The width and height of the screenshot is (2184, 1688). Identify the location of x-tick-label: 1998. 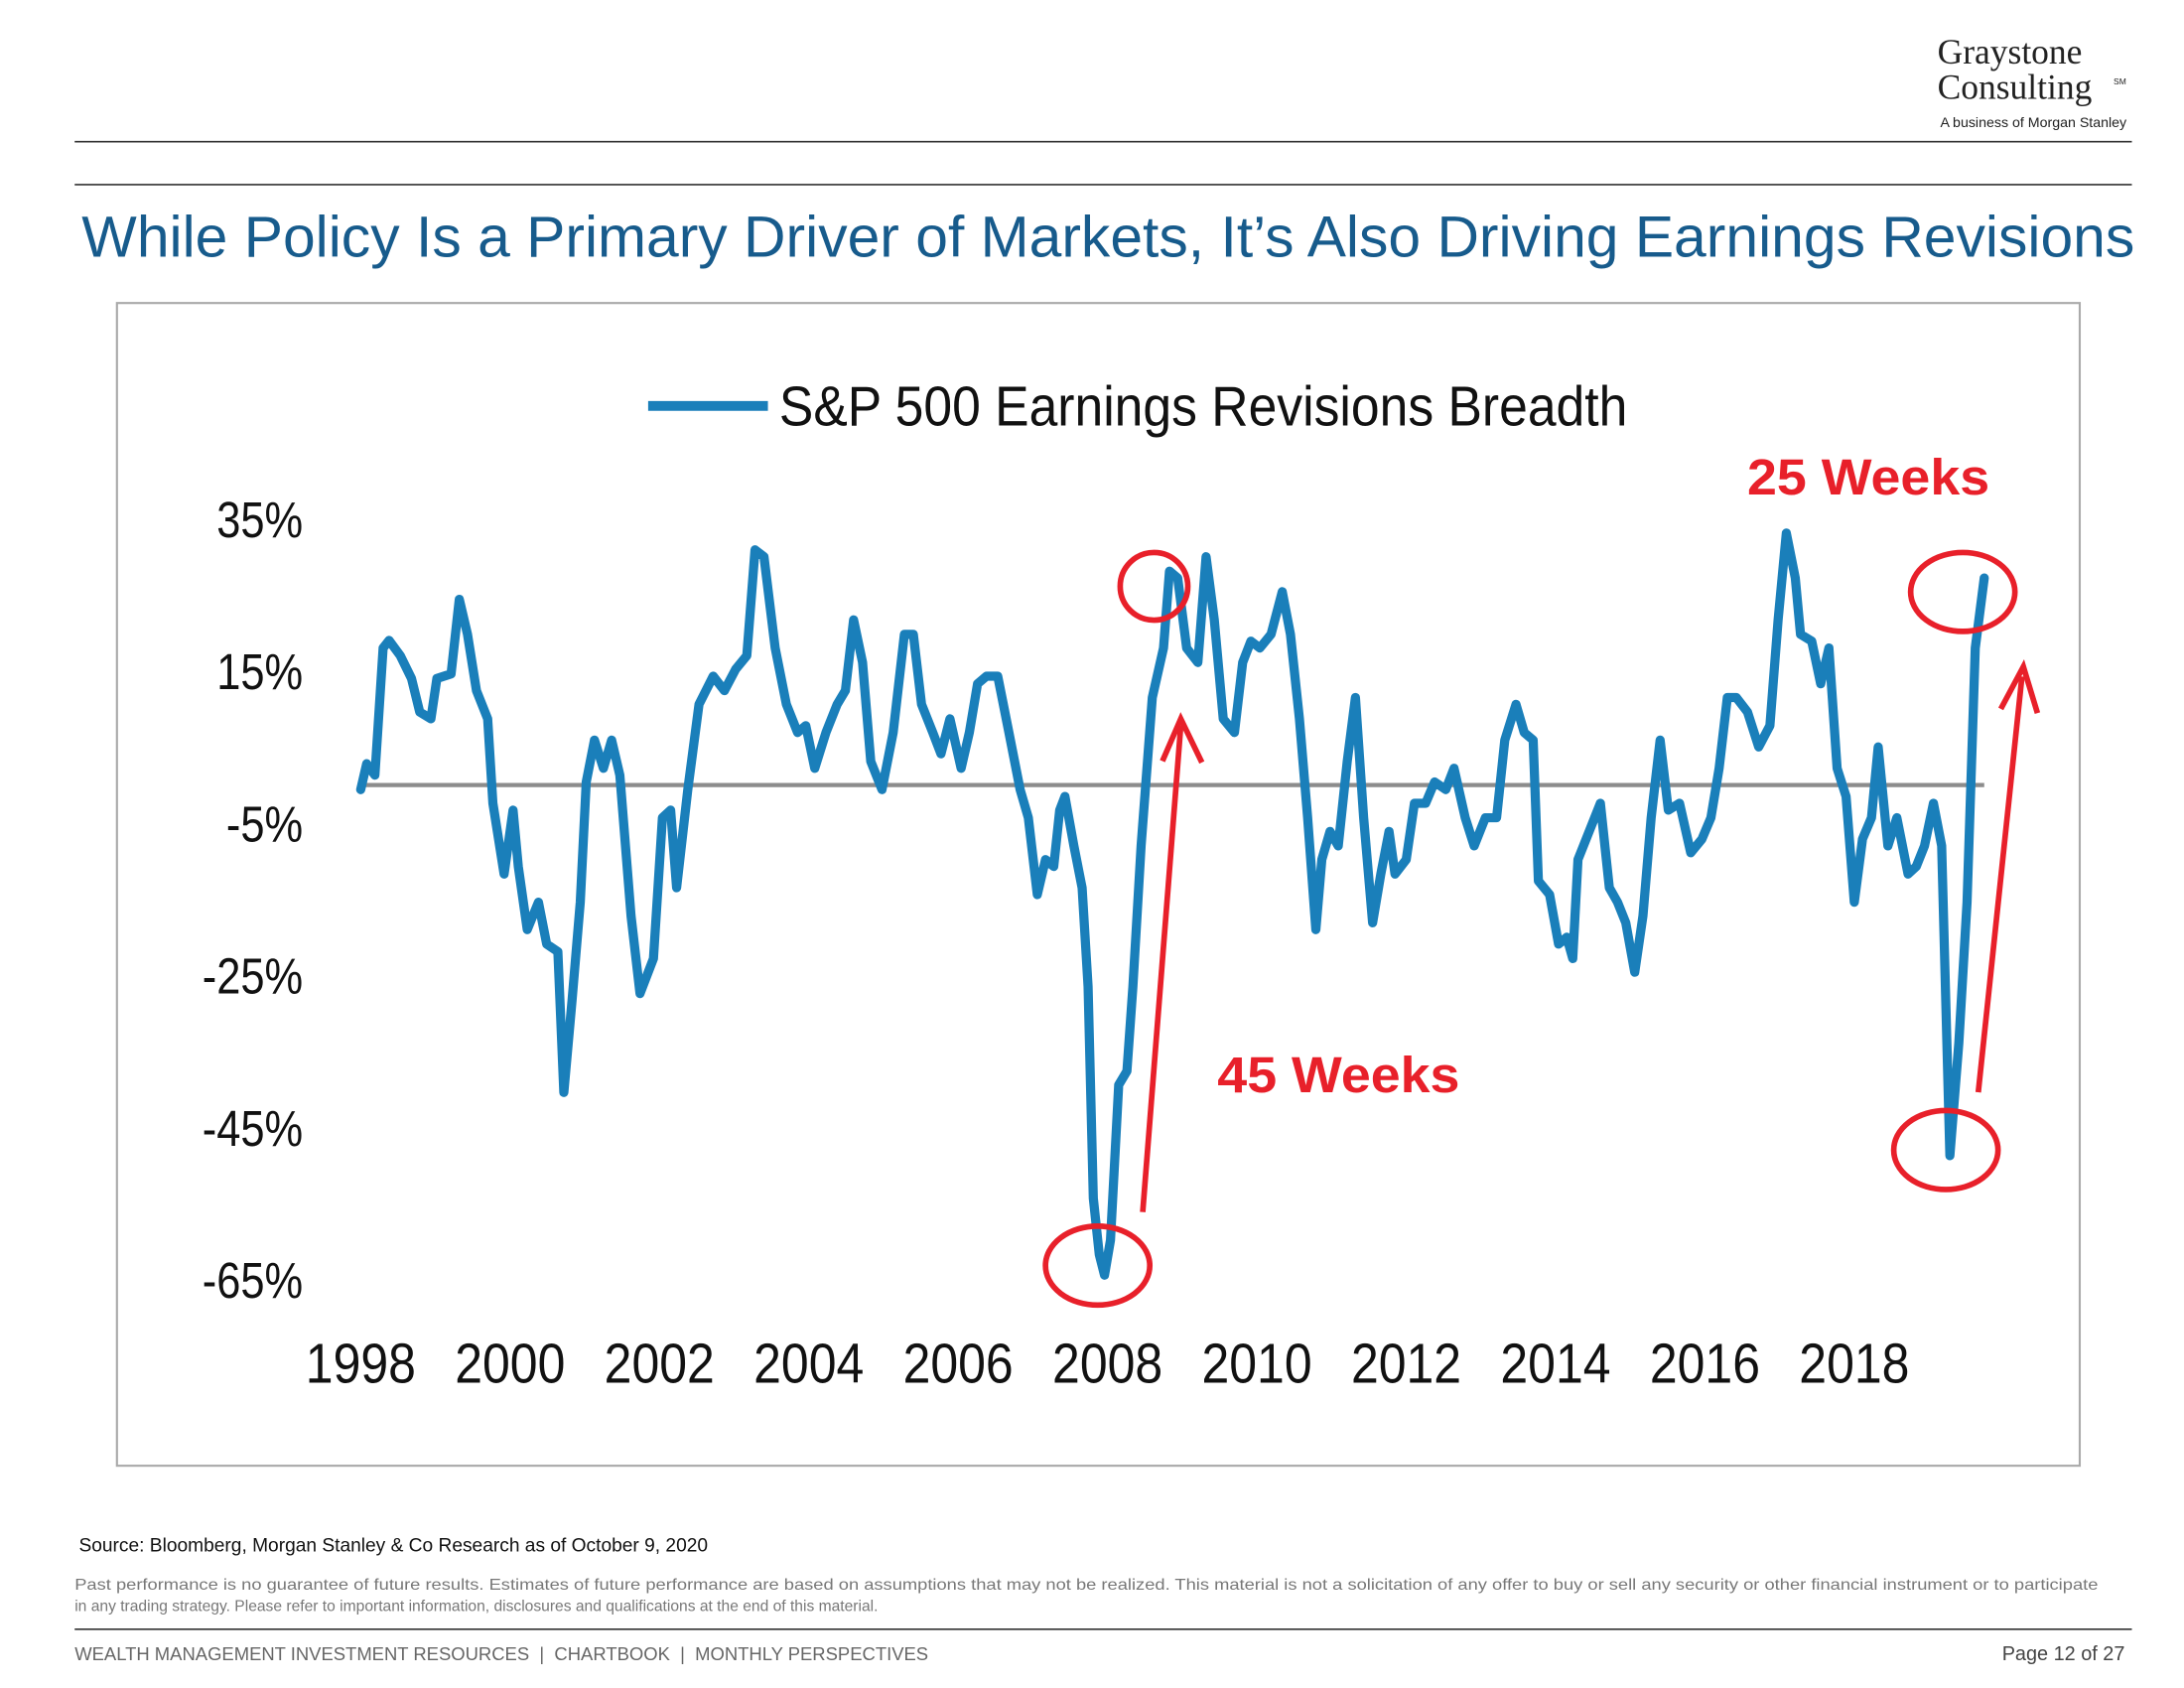
(361, 1365).